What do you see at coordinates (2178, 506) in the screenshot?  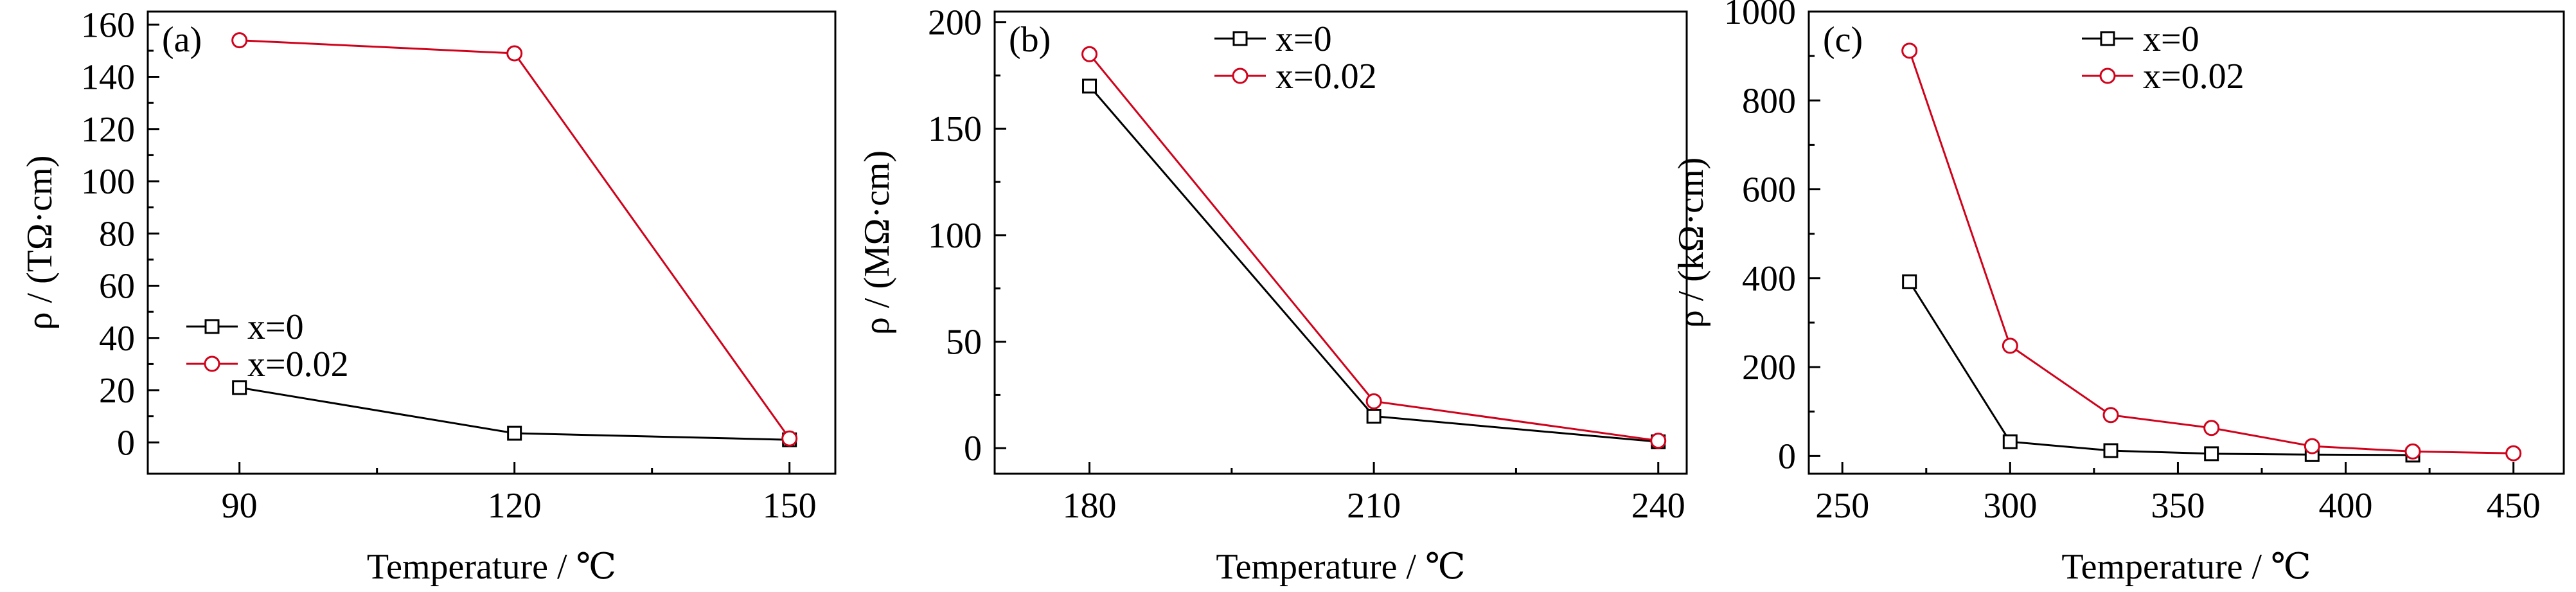 I see `panel-c-x-tick-label: 350` at bounding box center [2178, 506].